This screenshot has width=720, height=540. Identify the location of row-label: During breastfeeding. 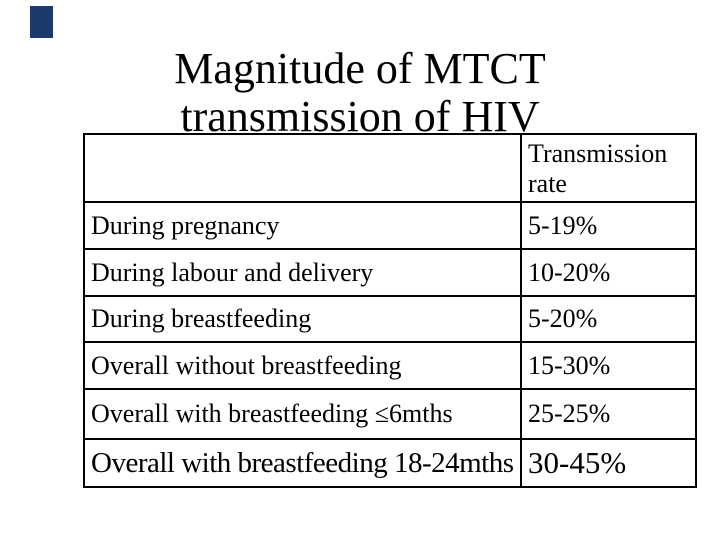
(302, 319).